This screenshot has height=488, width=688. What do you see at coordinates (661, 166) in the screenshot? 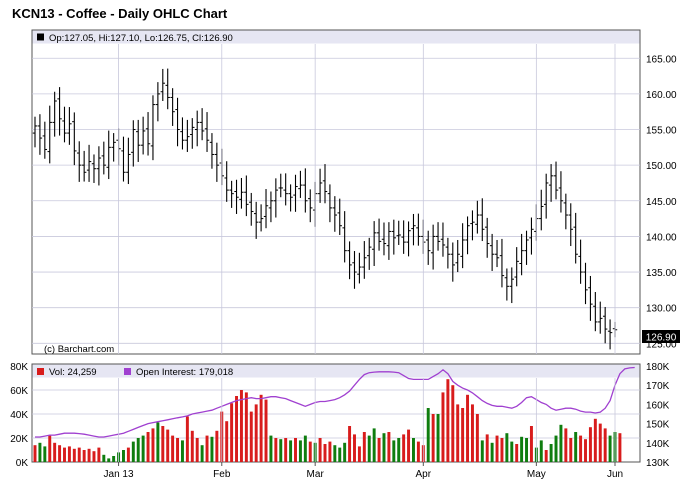
I see `price-tick-label: 150.00` at bounding box center [661, 166].